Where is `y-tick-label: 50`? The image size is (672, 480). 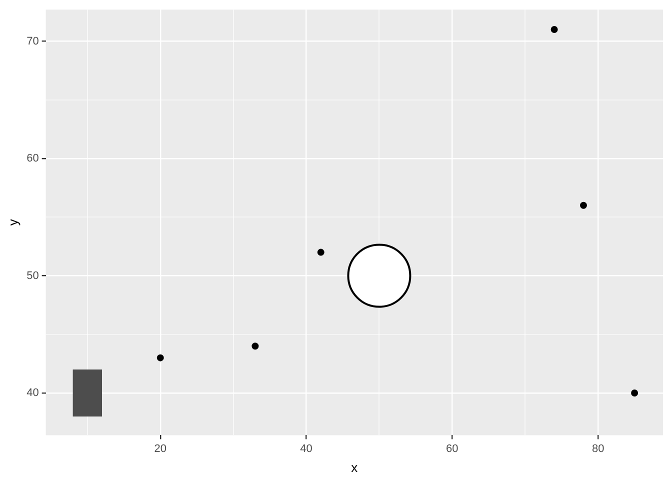
y-tick-label: 50 is located at coordinates (32, 276).